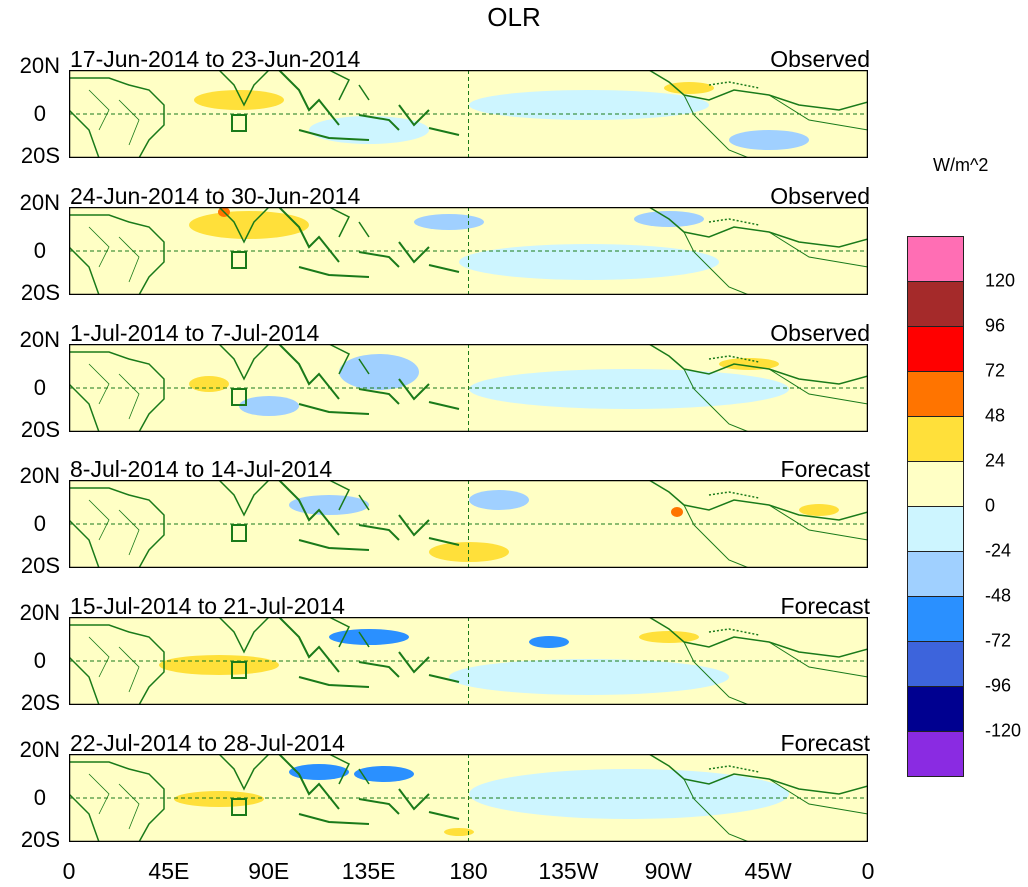  I want to click on colorbar-label: -72, so click(998, 640).